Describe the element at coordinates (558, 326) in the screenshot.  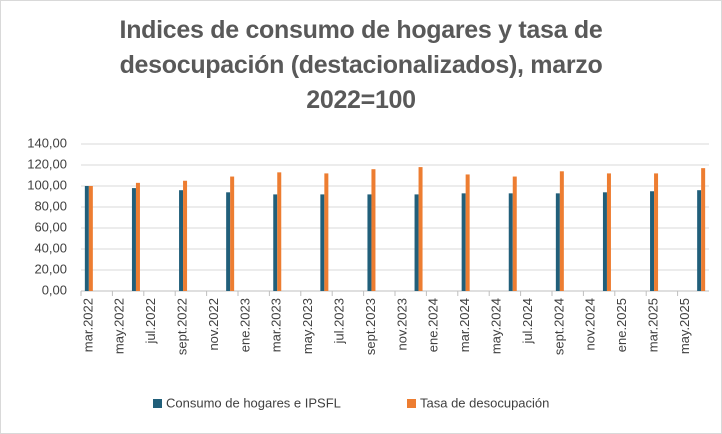
I see `x-tick-label: sept.2024` at that location.